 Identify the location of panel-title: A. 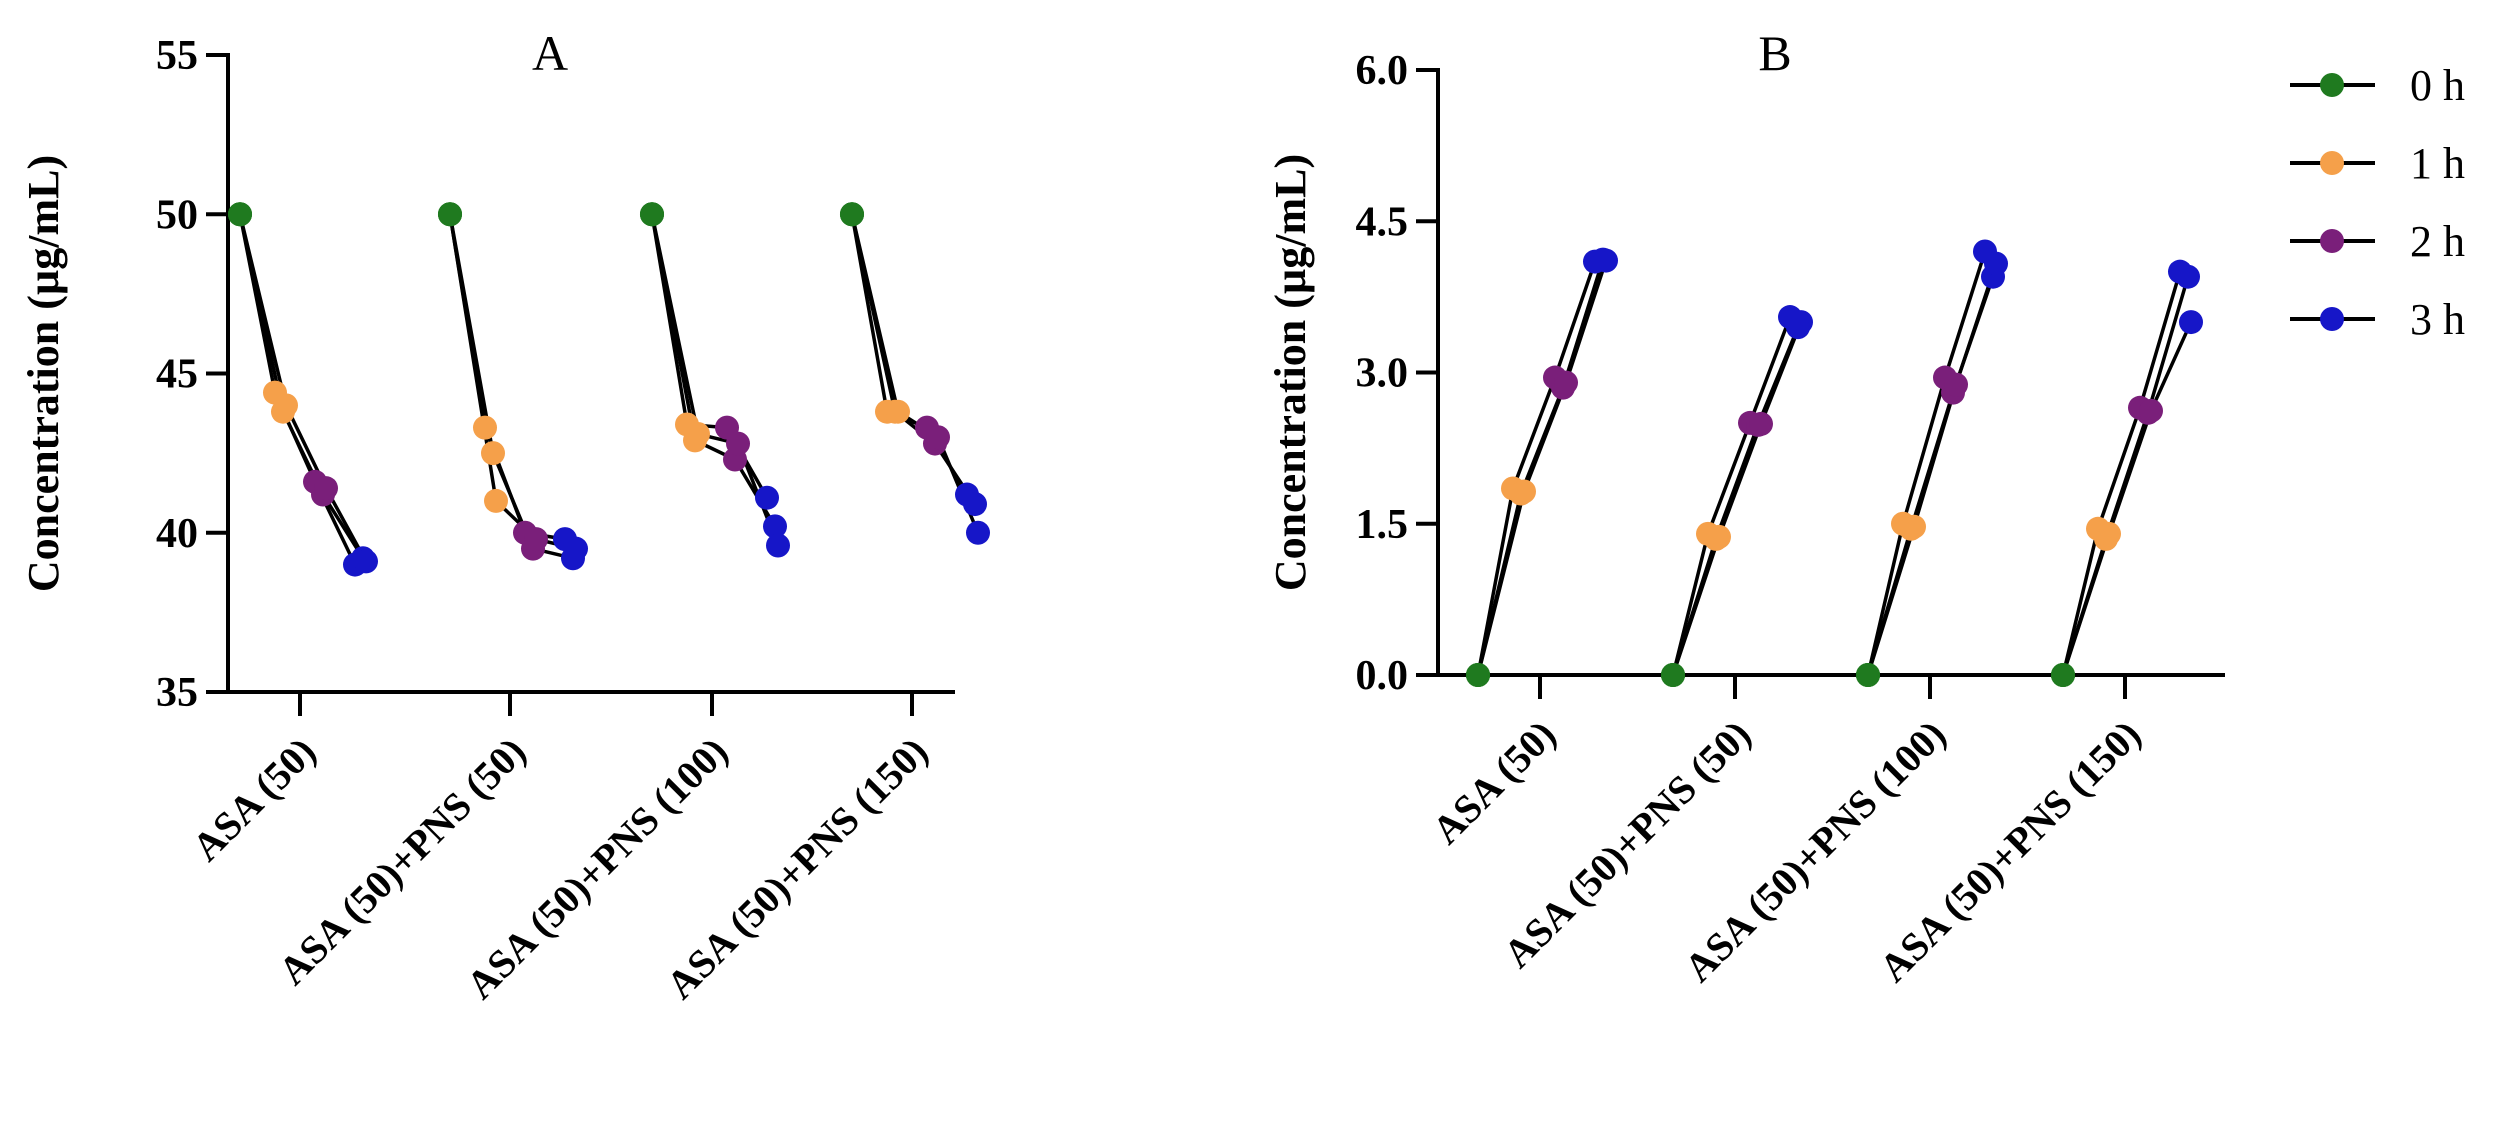
(550, 53).